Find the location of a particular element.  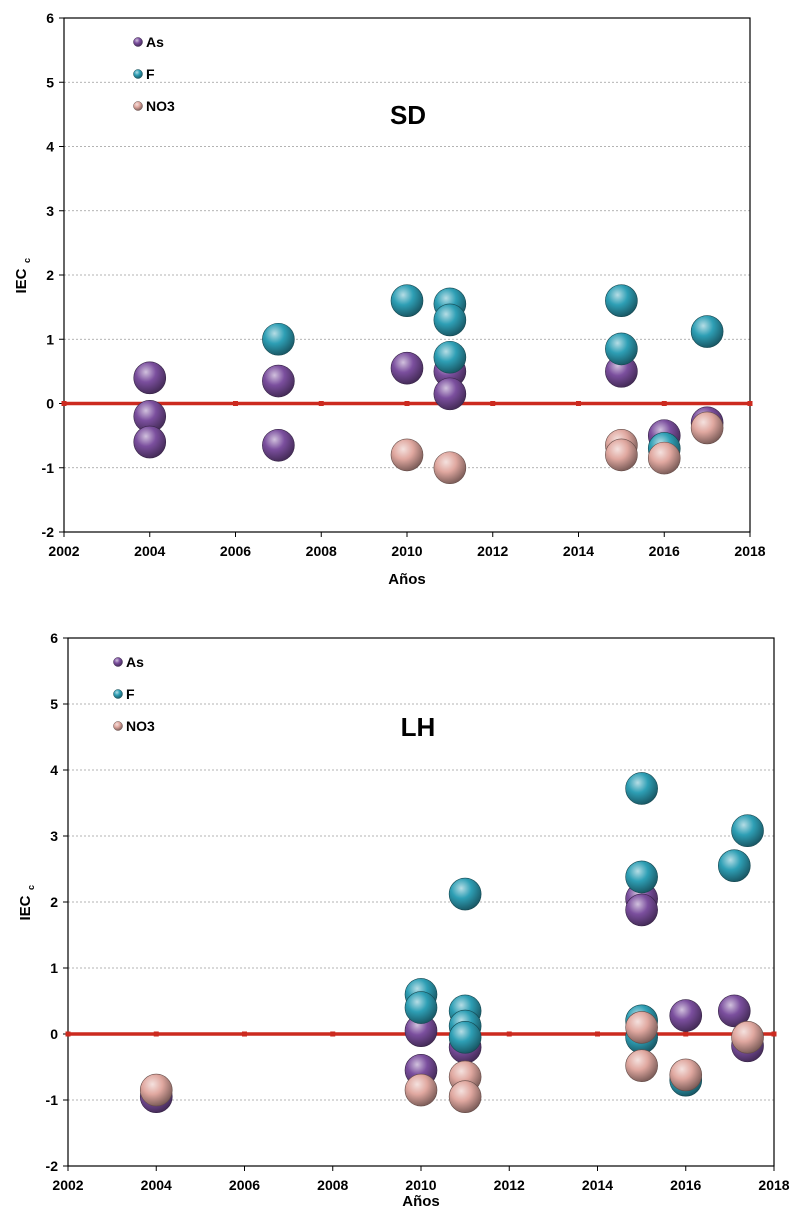

chart-title: SD is located at coordinates (408, 115).